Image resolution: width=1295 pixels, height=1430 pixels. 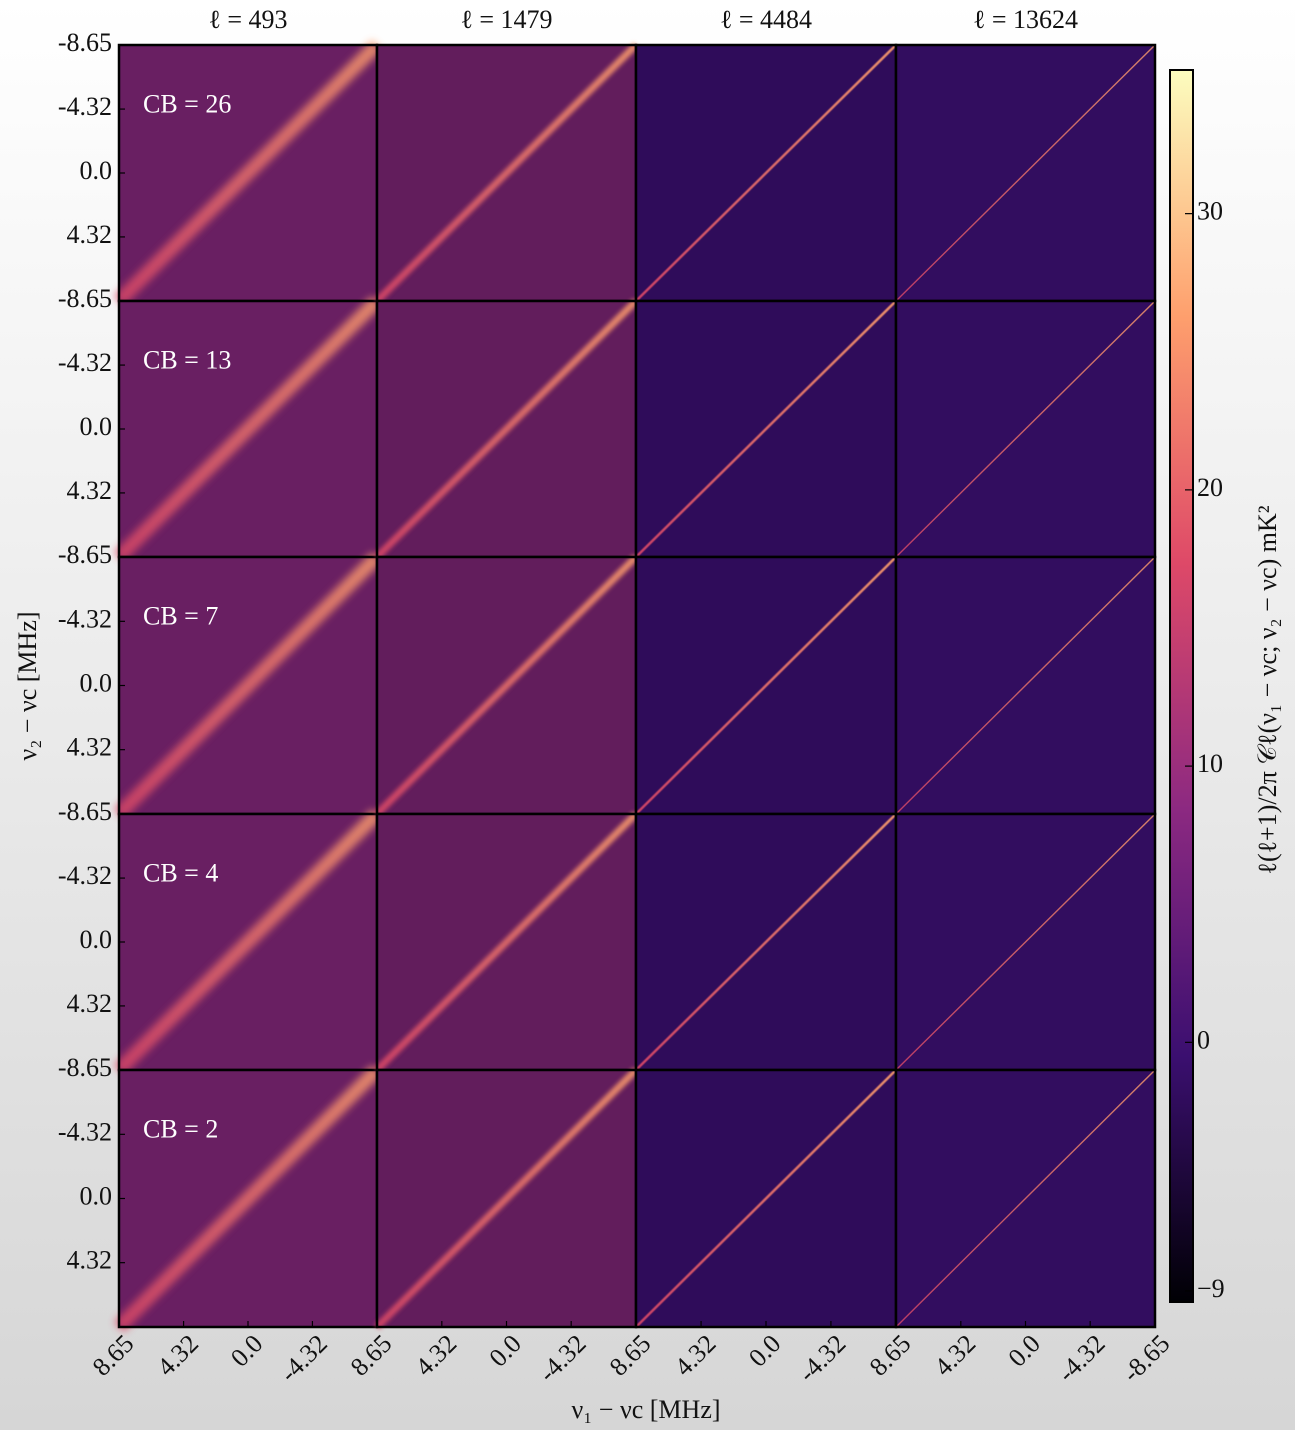 What do you see at coordinates (1267, 689) in the screenshot?
I see `colorbar-label: ℓ(ℓ+1)/2π 𝒞ℓ(ν₁ − νc; ν₂ − νc) mK²` at bounding box center [1267, 689].